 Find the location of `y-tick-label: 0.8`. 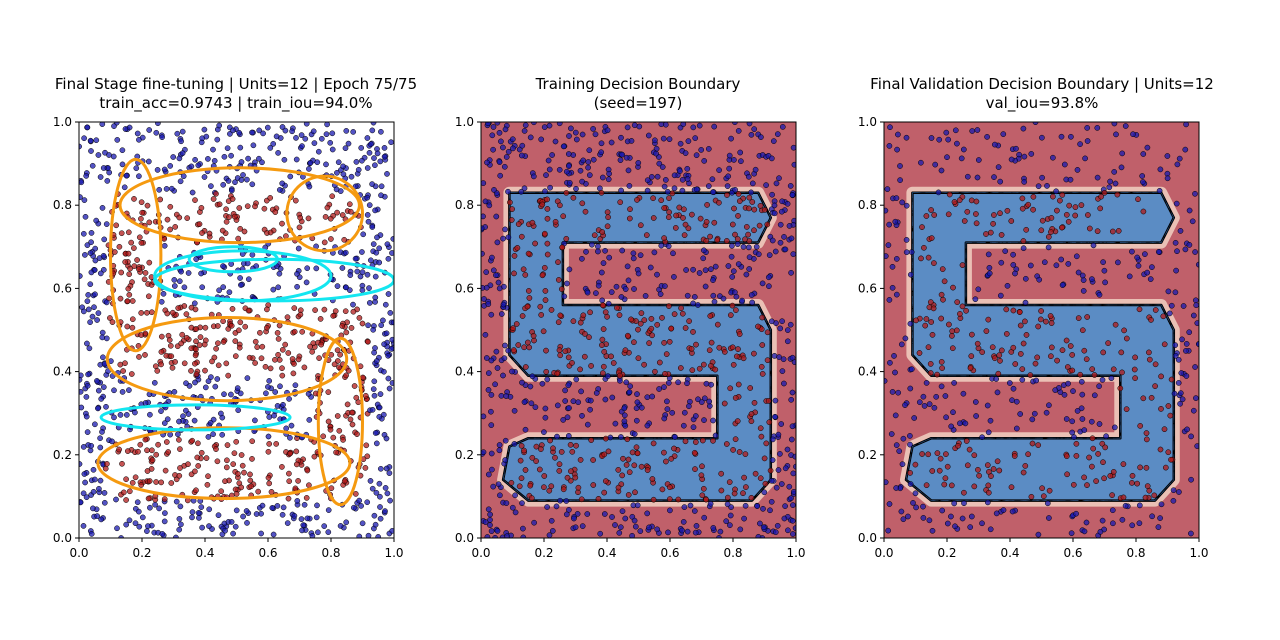

y-tick-label: 0.8 is located at coordinates (867, 205).